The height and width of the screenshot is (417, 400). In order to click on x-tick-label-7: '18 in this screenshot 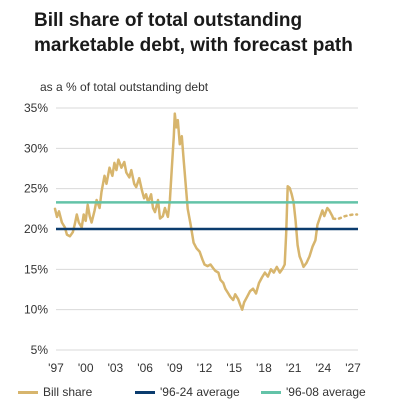, I will do `click(264, 368)`.